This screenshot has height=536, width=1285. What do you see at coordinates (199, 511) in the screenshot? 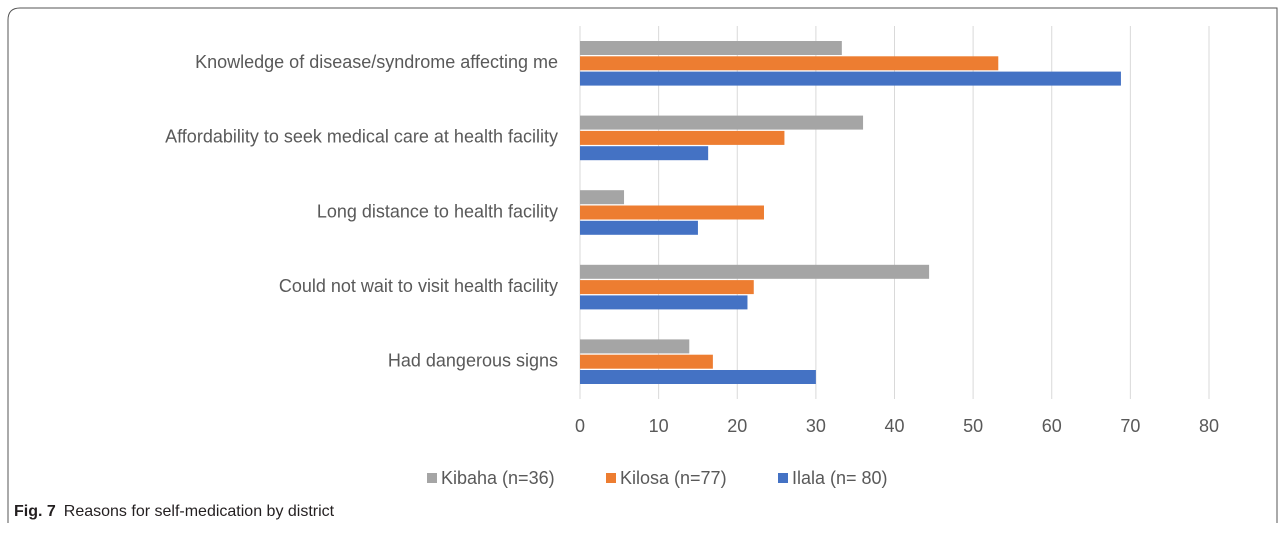
I see `caption-text: Reasons for self-medication by district` at bounding box center [199, 511].